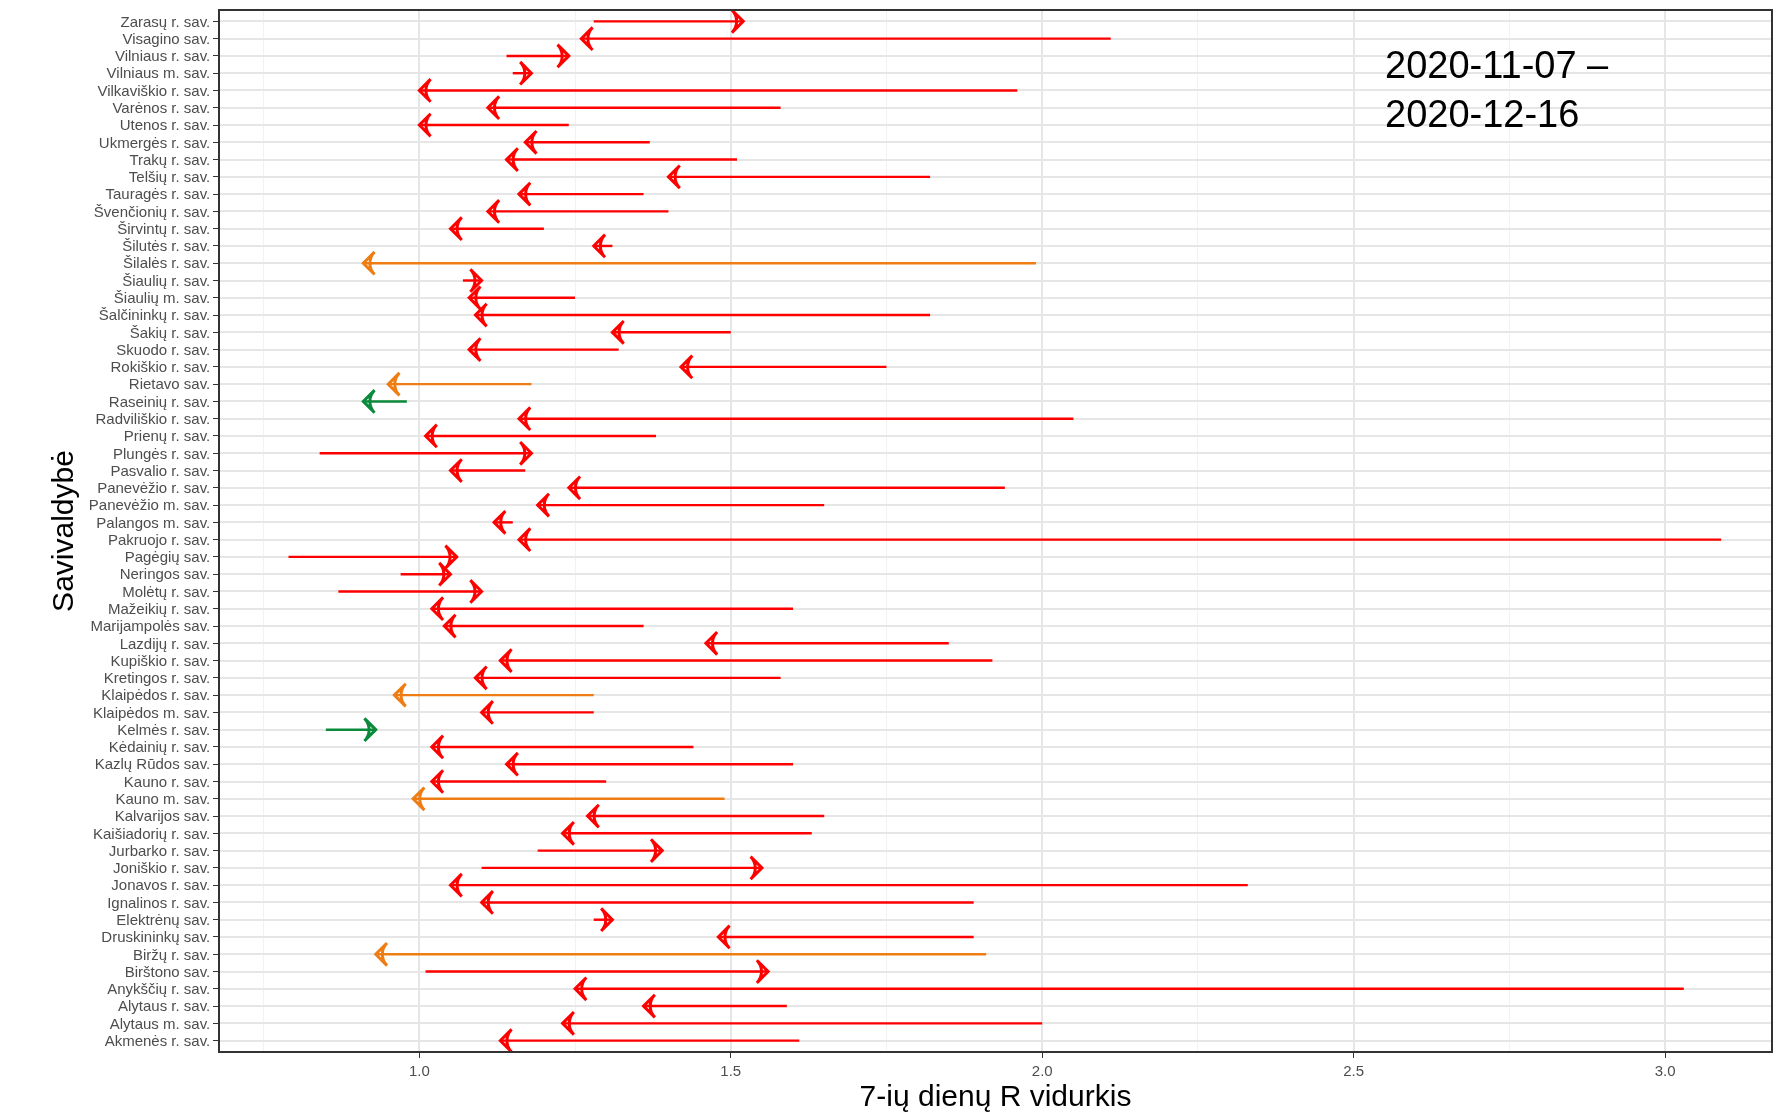  I want to click on y-tick-label: Jurbarko r. sav., so click(159, 850).